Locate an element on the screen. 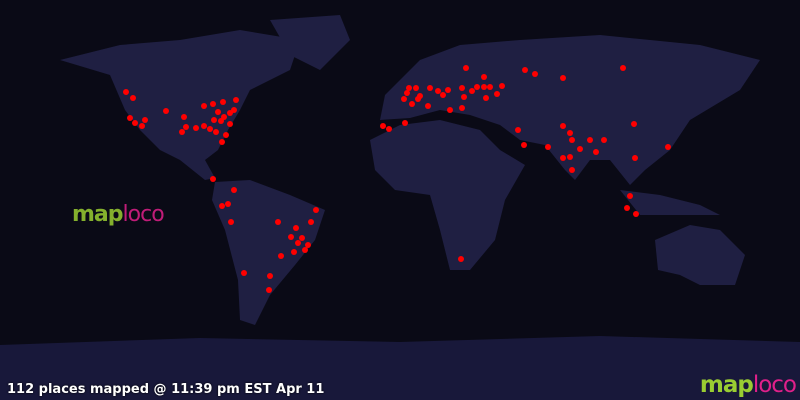  southeast-asia-islands is located at coordinates (670, 202).